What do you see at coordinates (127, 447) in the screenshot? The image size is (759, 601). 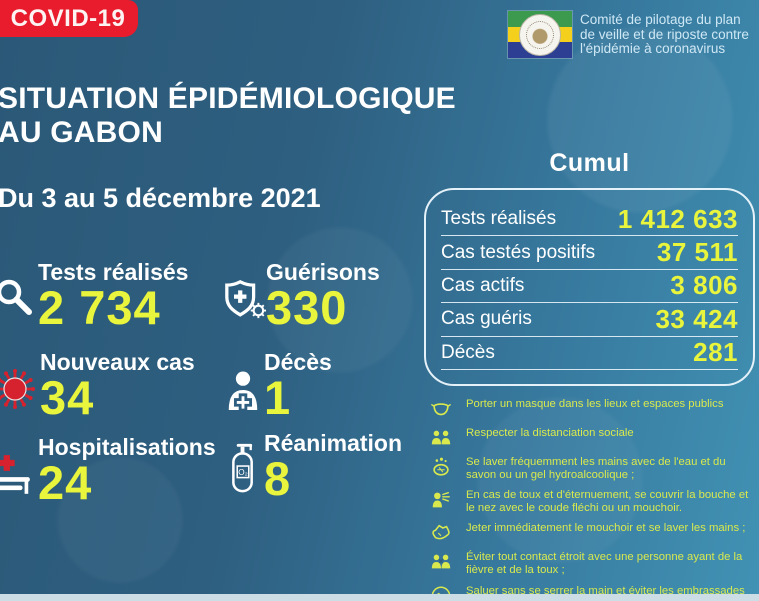 I see `stat-label: Hospitalisations` at bounding box center [127, 447].